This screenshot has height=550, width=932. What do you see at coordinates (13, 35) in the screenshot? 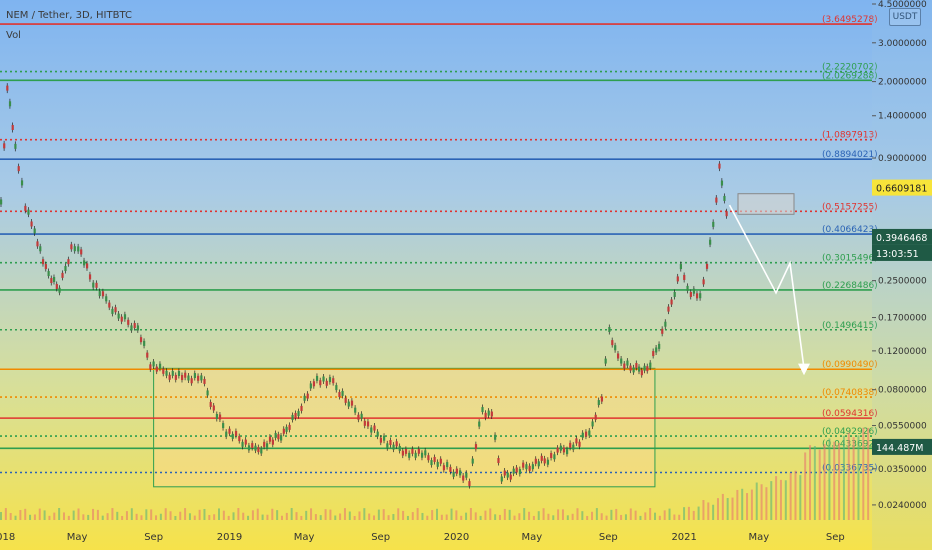
I see `indicator-label: Vol` at bounding box center [13, 35].